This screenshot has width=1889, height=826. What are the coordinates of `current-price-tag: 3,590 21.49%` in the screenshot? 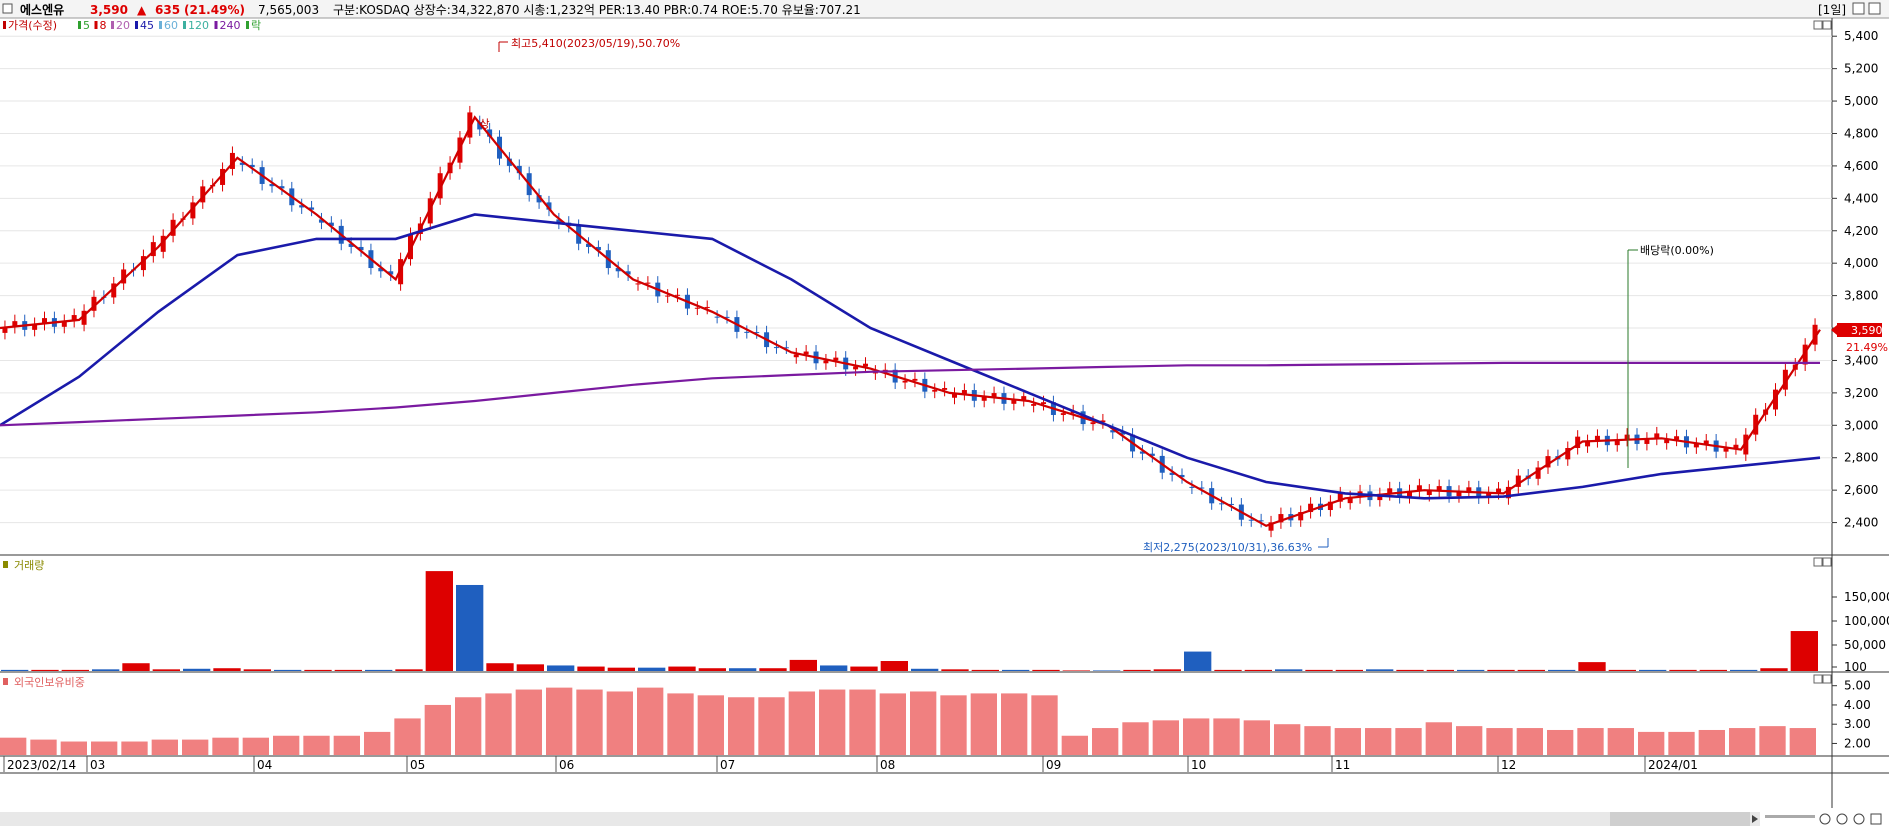 It's located at (1859, 338).